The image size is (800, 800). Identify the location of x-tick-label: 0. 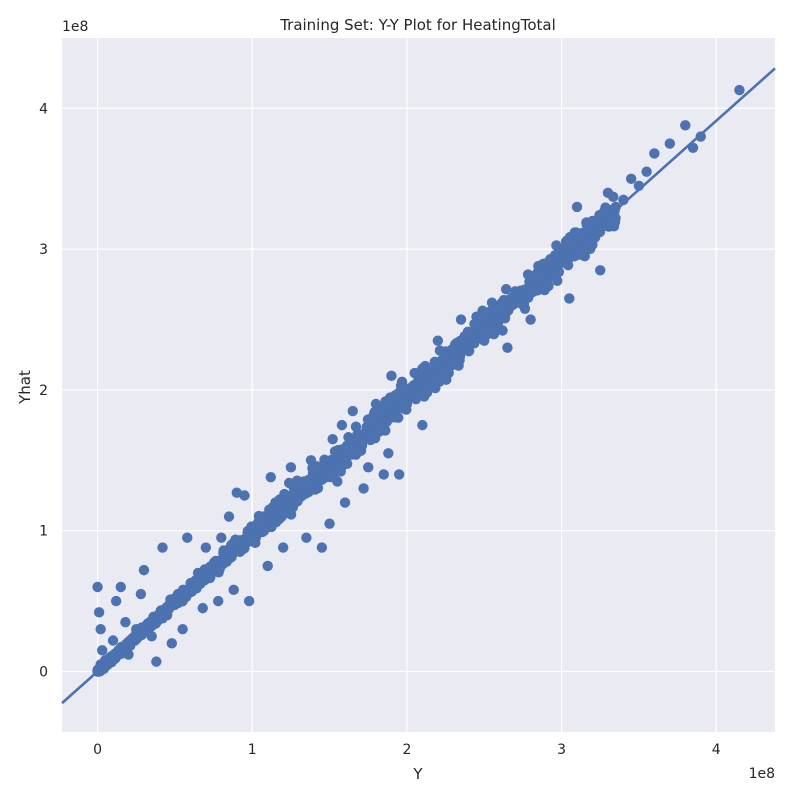
(97, 750).